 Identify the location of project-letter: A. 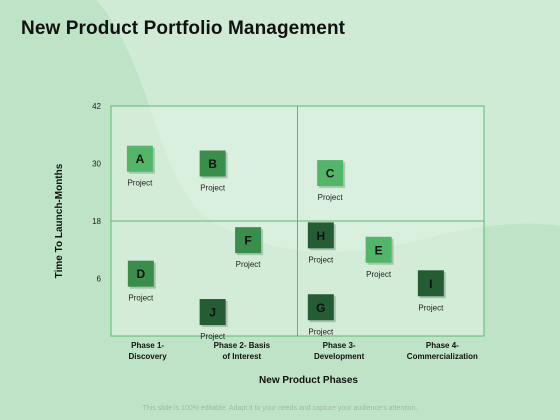
(140, 159).